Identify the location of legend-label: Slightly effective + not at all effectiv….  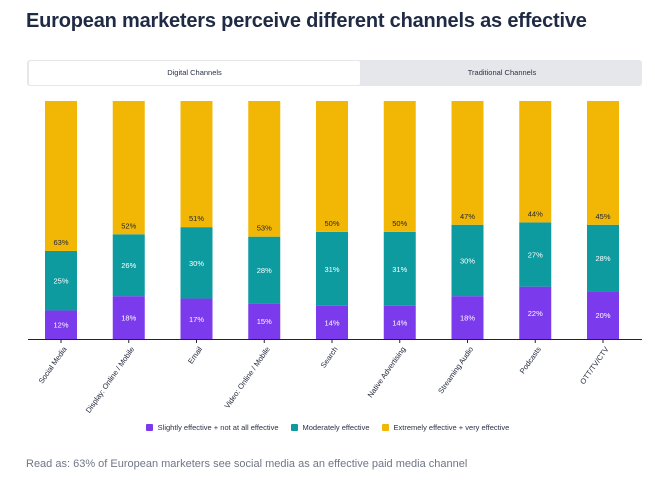
(218, 427).